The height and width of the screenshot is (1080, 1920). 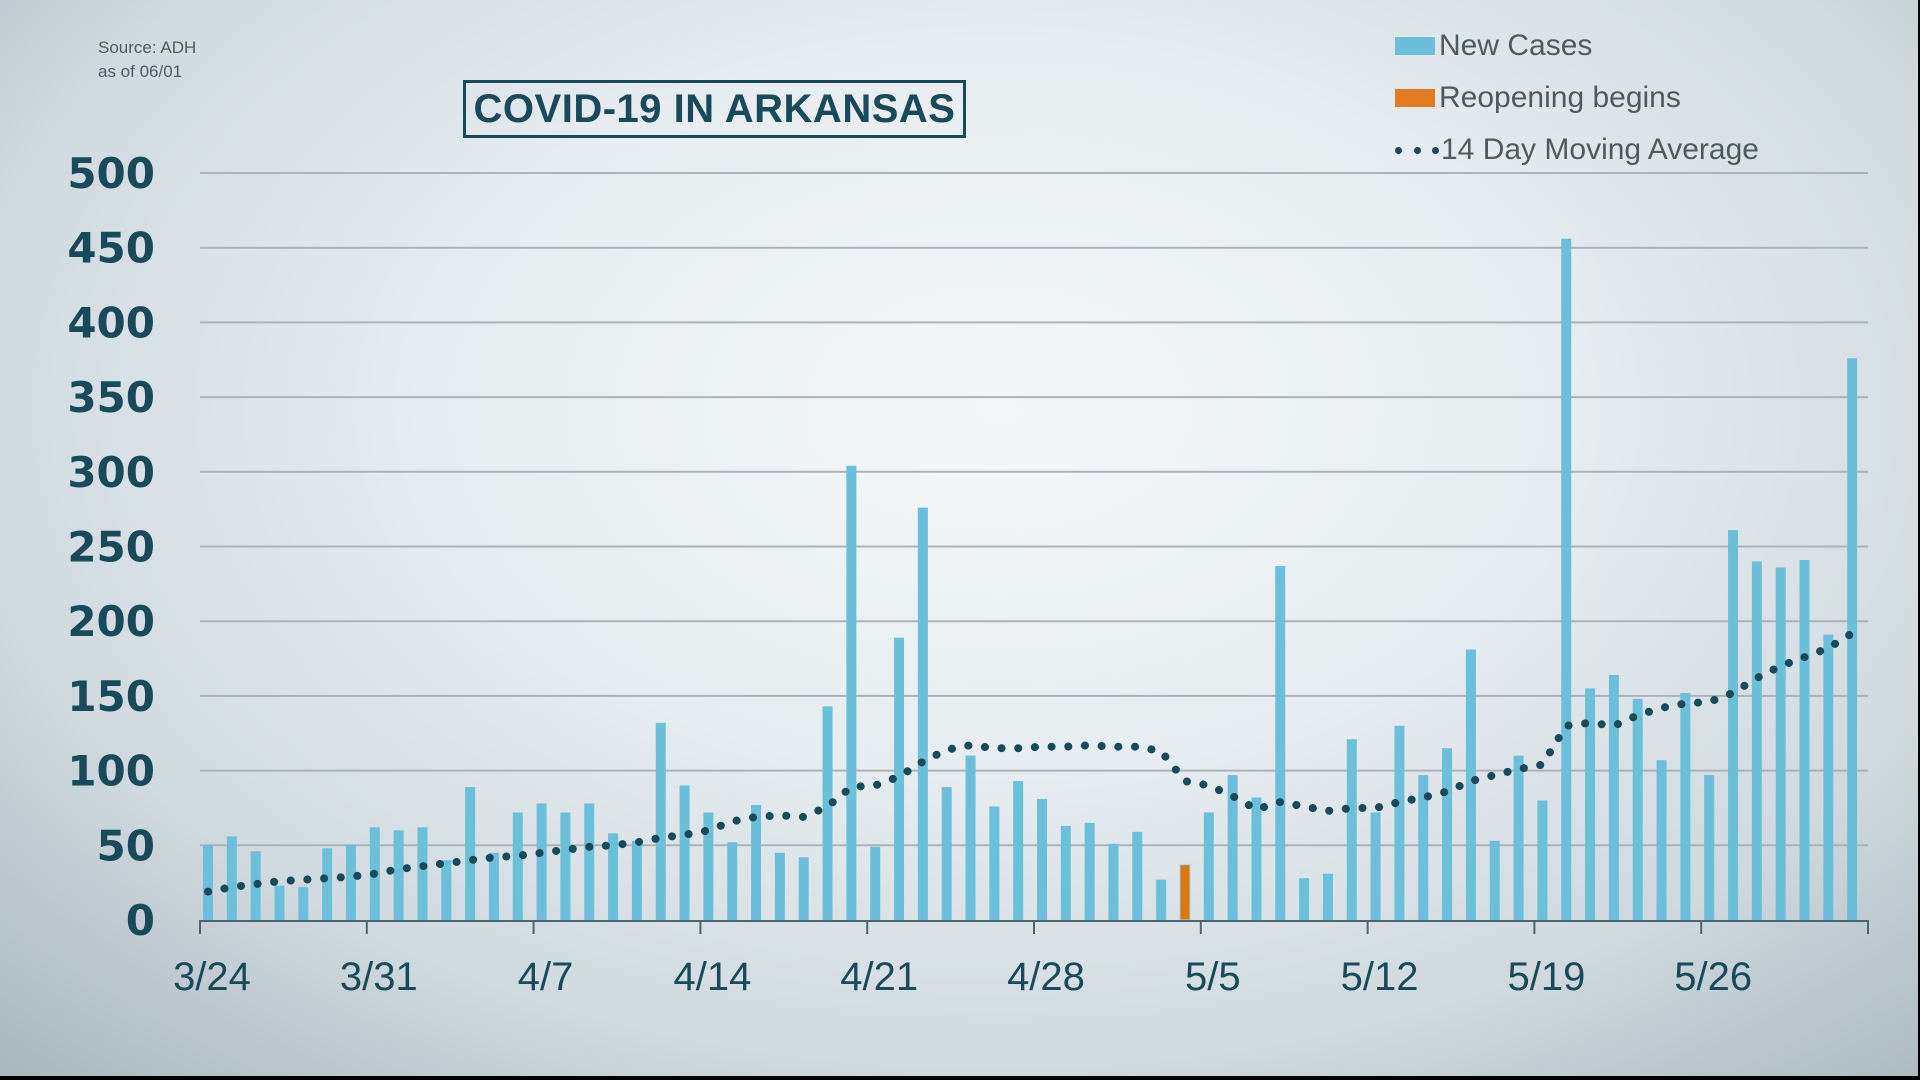 What do you see at coordinates (147, 60) in the screenshot?
I see `source-note: Source: ADH as of 06/01` at bounding box center [147, 60].